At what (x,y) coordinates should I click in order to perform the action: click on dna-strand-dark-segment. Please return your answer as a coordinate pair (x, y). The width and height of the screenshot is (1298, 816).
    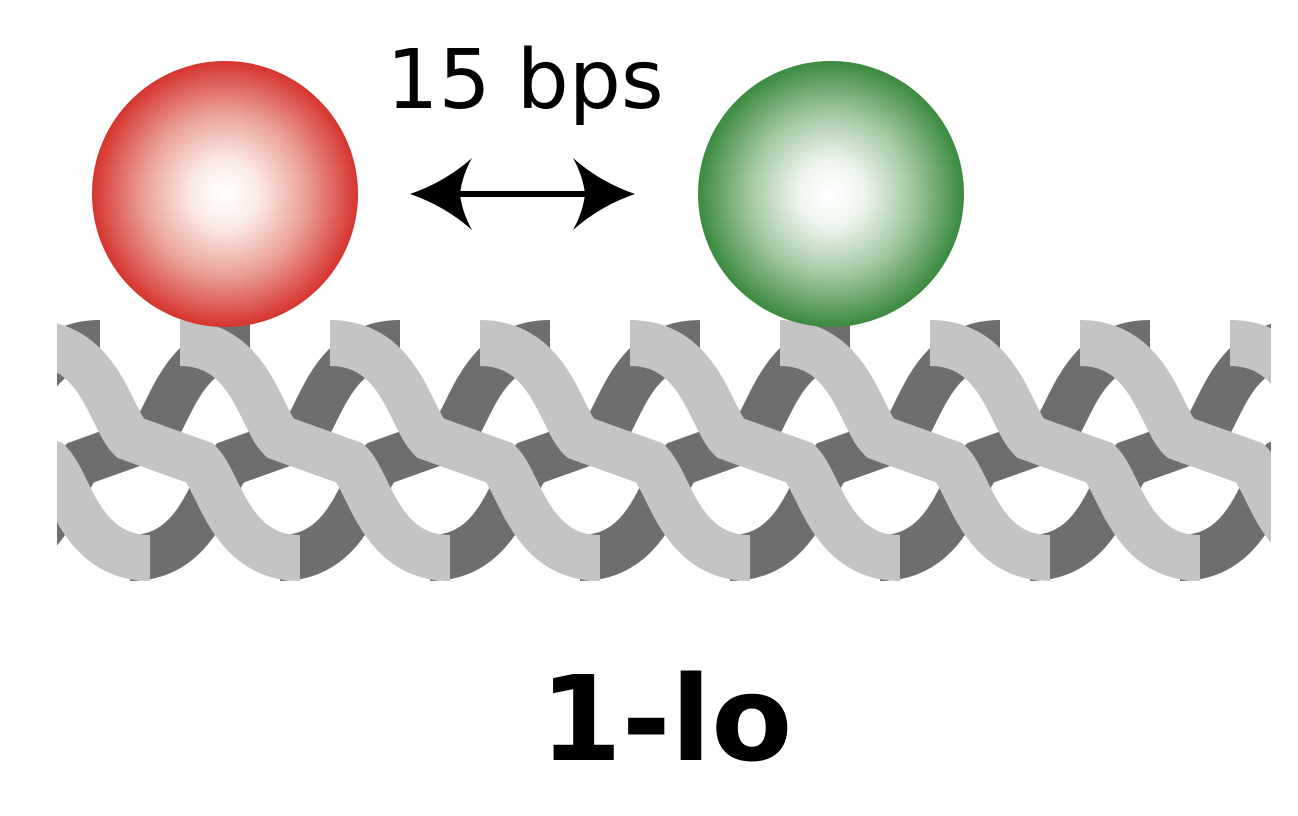
    Looking at the image, I should click on (1224, 511).